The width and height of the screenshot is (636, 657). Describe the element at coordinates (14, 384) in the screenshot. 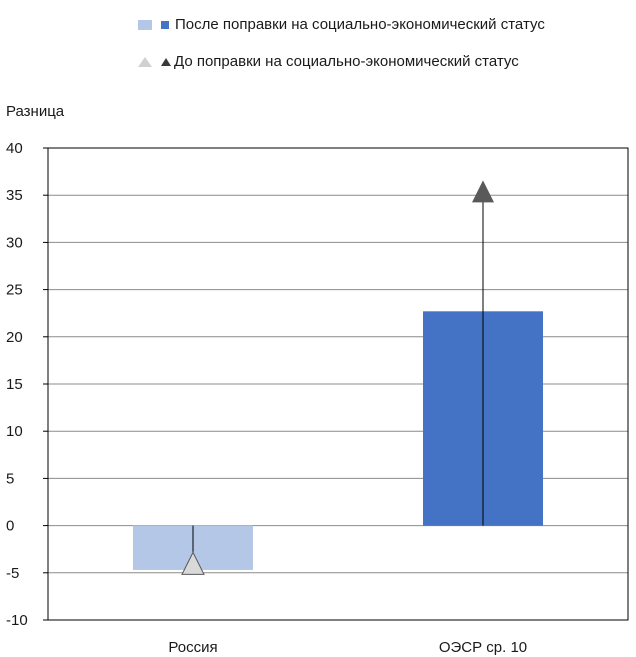

I see `y-tick-label: 15` at that location.